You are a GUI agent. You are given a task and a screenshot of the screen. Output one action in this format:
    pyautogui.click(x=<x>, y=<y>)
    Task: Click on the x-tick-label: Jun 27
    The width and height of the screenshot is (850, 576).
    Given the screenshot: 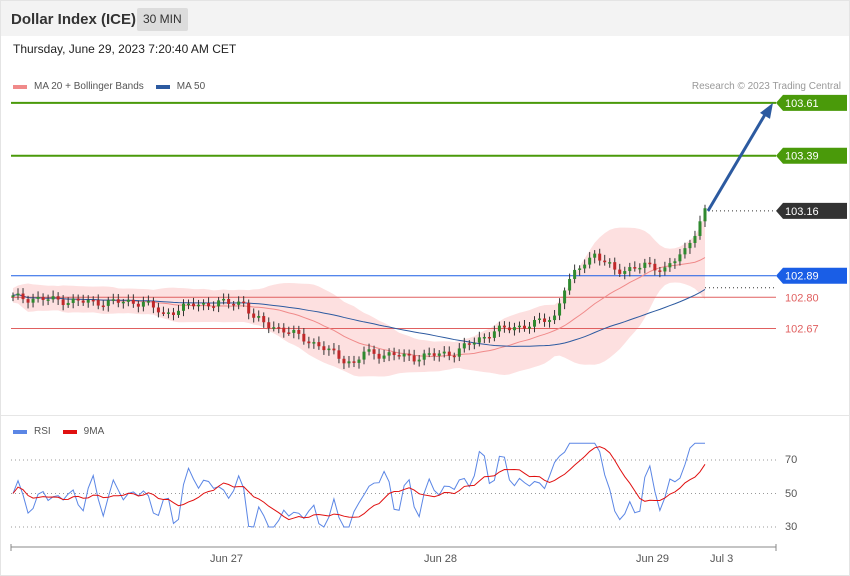 What is the action you would take?
    pyautogui.click(x=227, y=559)
    